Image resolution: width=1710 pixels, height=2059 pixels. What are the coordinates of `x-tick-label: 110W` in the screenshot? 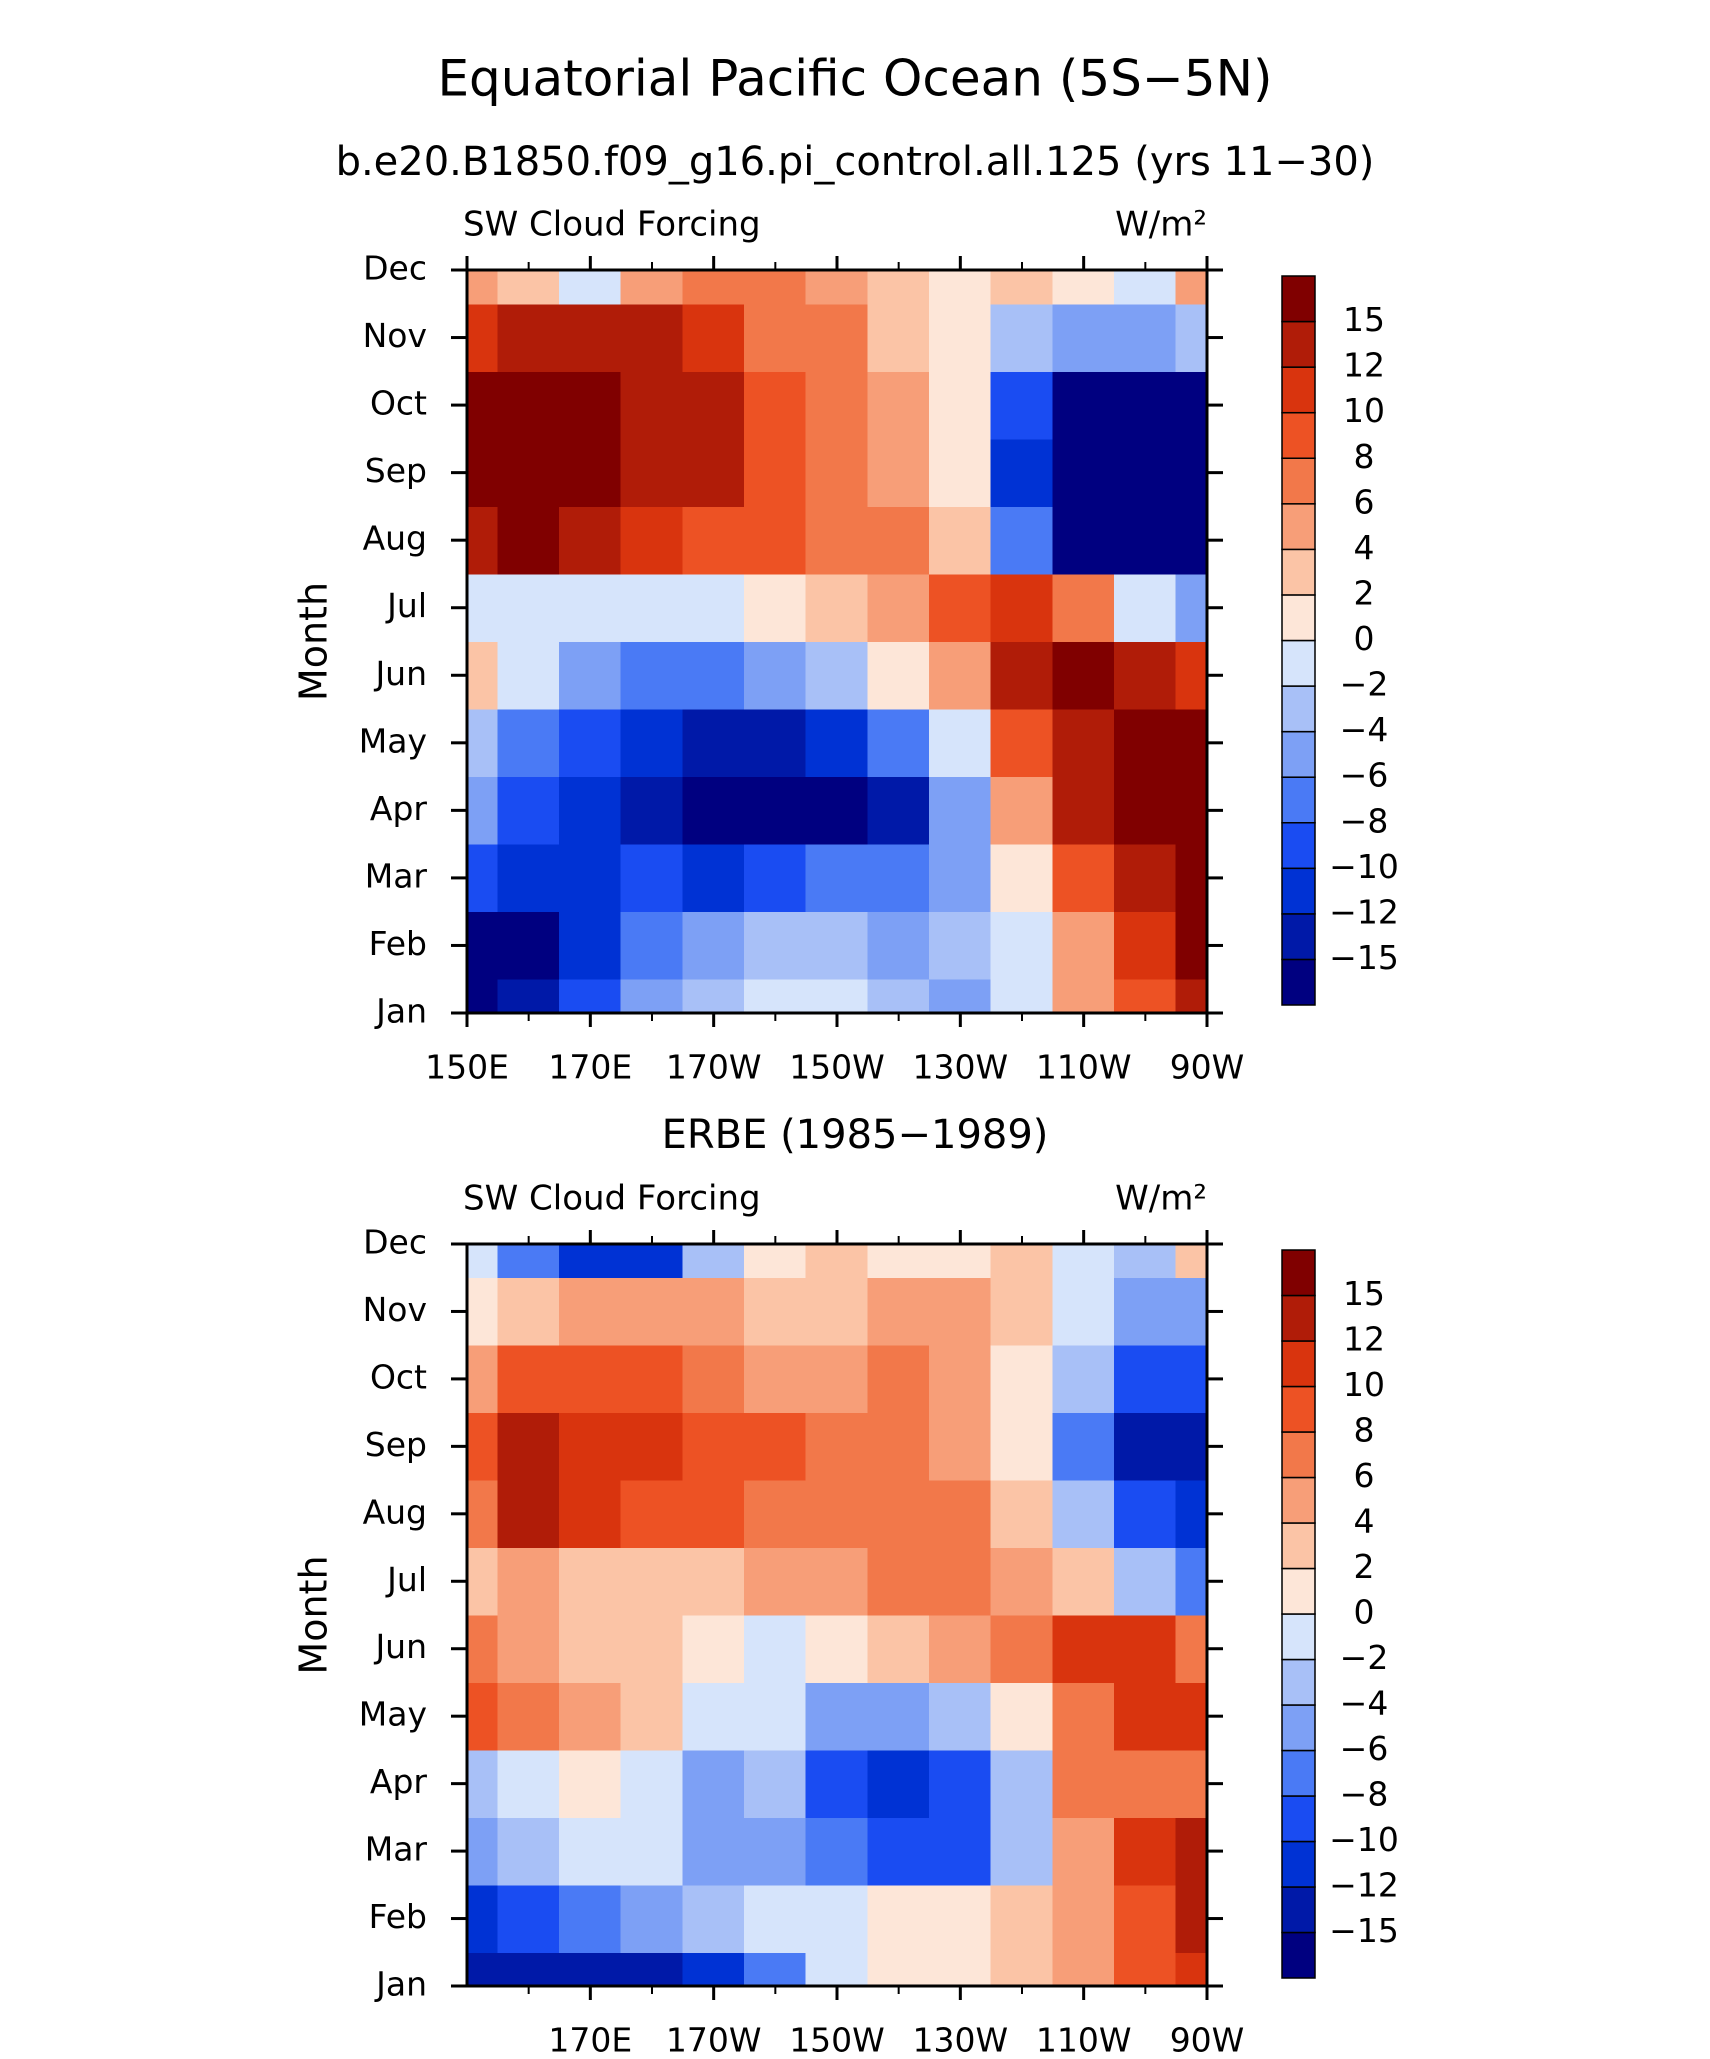 It's located at (1084, 2040).